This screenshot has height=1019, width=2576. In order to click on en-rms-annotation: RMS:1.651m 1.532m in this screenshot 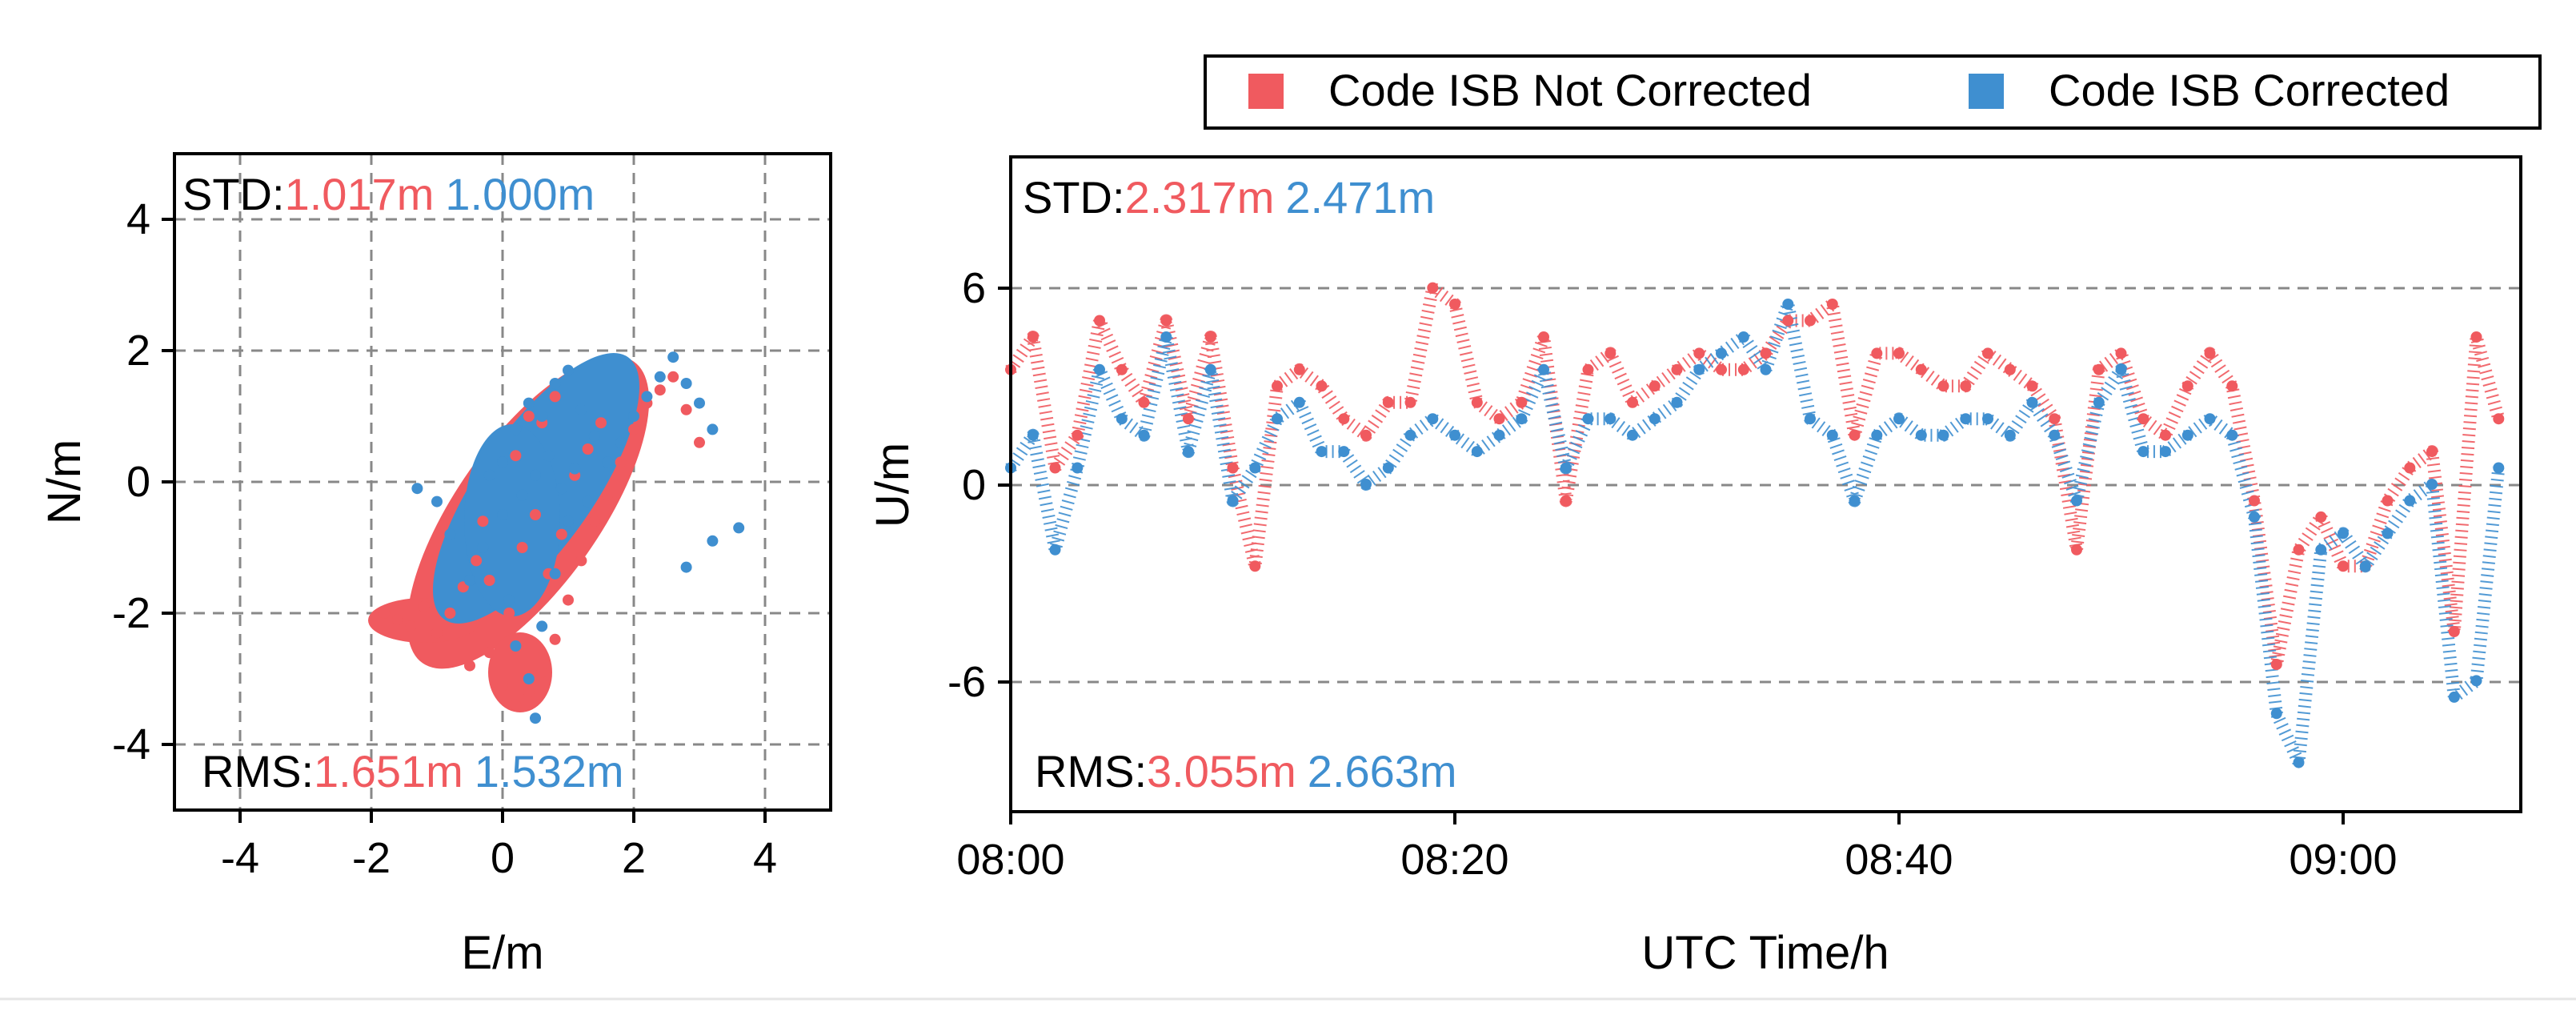, I will do `click(413, 771)`.